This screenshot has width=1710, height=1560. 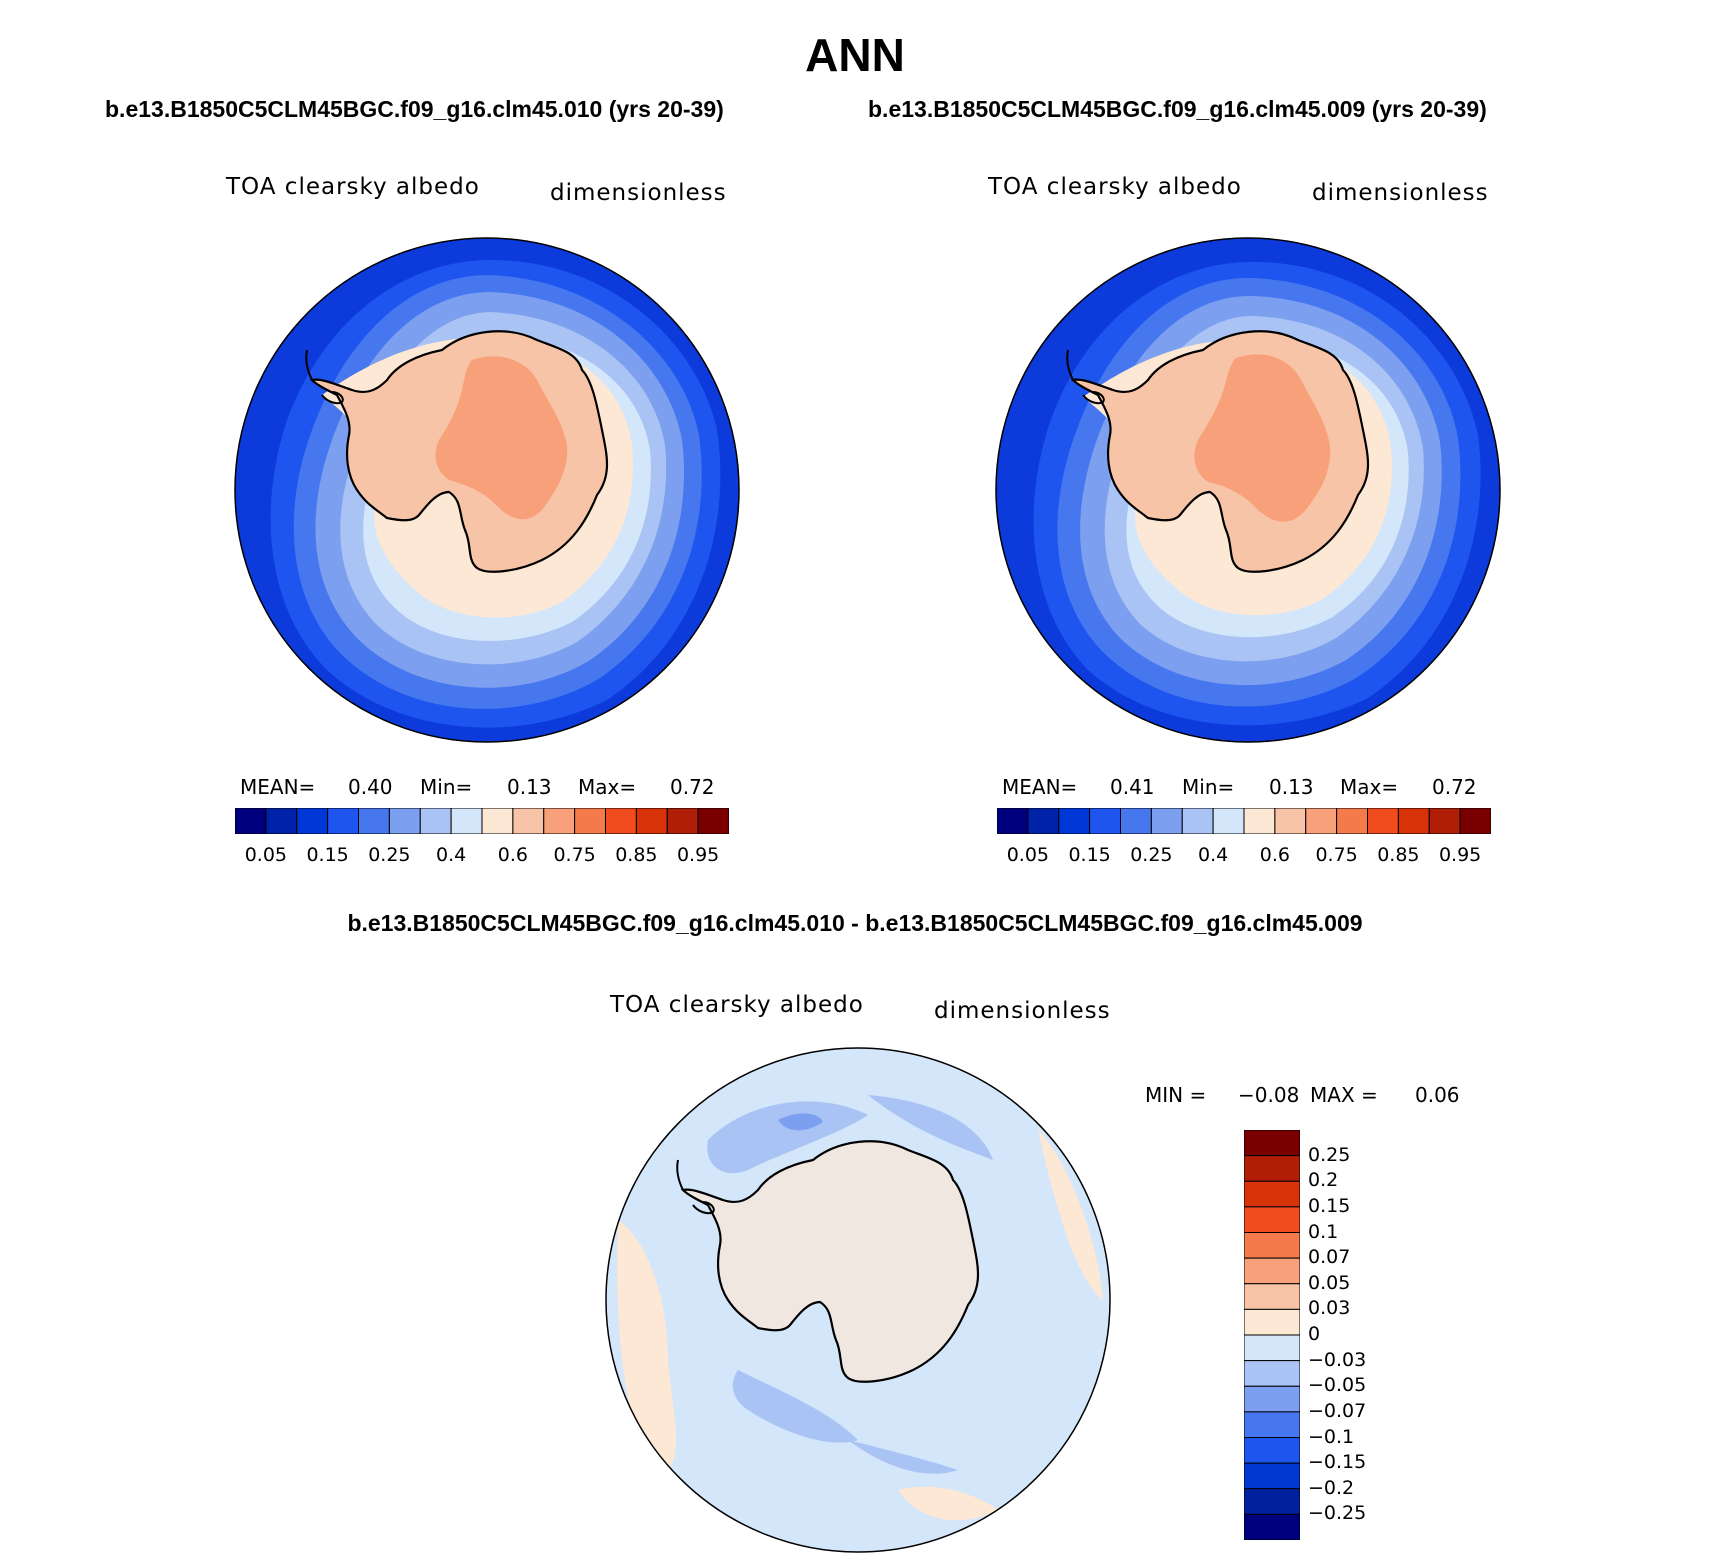 What do you see at coordinates (1344, 1095) in the screenshot?
I see `diff-max-label: MAX =` at bounding box center [1344, 1095].